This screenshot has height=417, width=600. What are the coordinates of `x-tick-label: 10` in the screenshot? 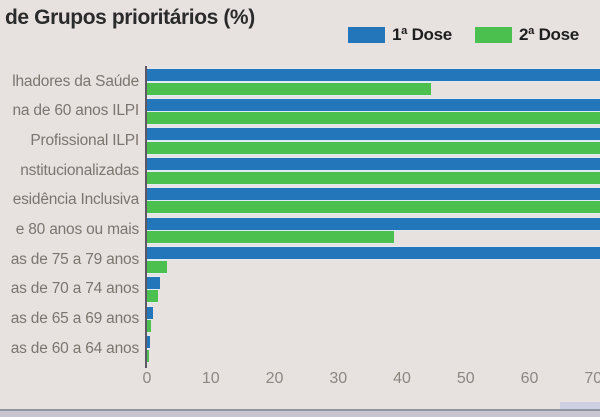 It's located at (210, 378).